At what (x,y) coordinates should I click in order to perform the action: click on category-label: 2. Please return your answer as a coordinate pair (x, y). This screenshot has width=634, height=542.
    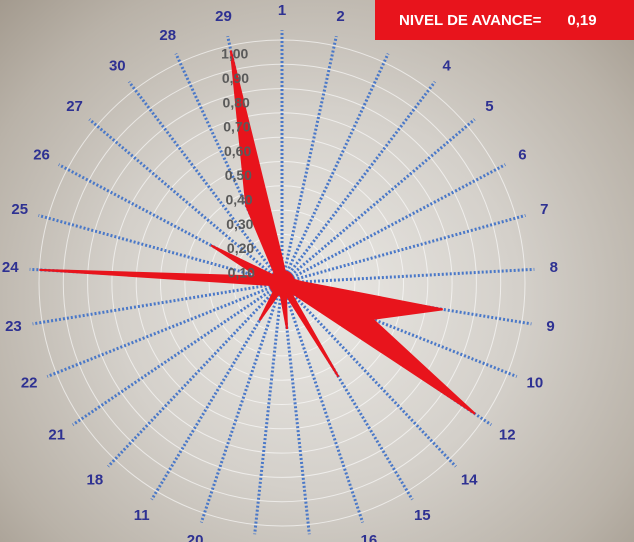
    Looking at the image, I should click on (340, 16).